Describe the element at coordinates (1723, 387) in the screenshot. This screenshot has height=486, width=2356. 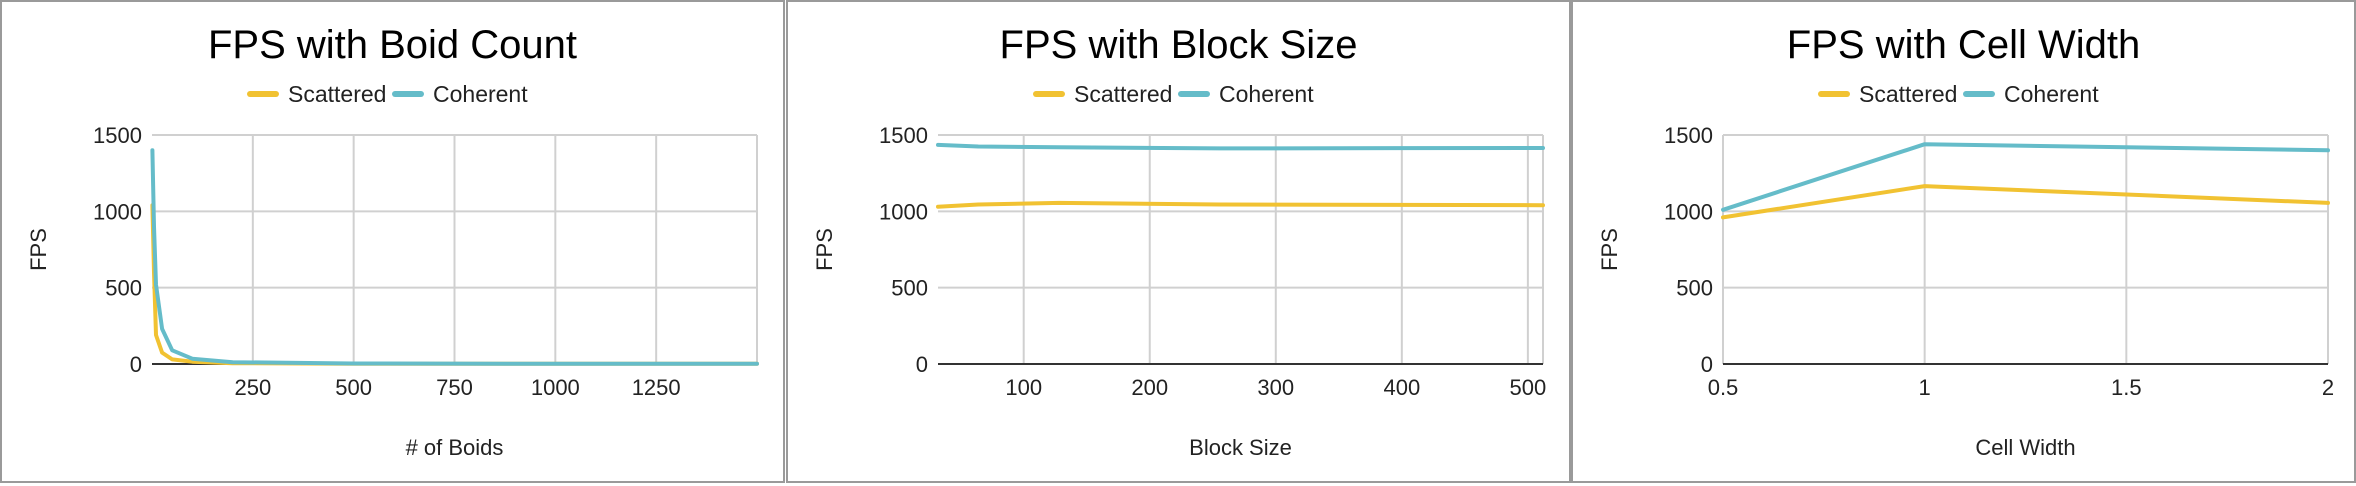
I see `x-tick-label: 0.5` at that location.